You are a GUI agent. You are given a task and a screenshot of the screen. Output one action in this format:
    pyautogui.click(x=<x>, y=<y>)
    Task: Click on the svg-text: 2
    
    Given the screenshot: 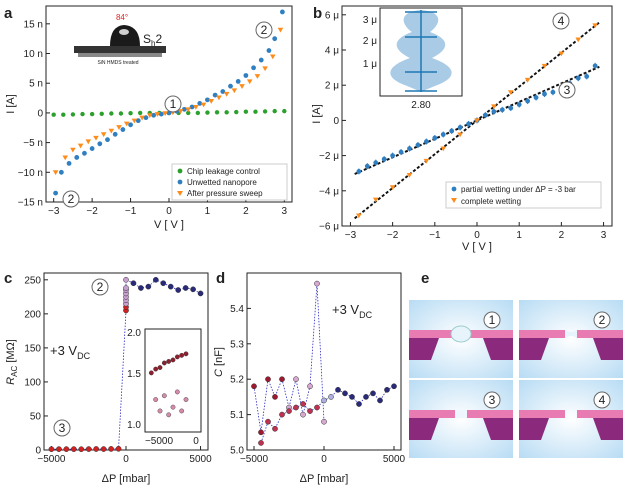 What is the action you would take?
    pyautogui.click(x=264, y=30)
    